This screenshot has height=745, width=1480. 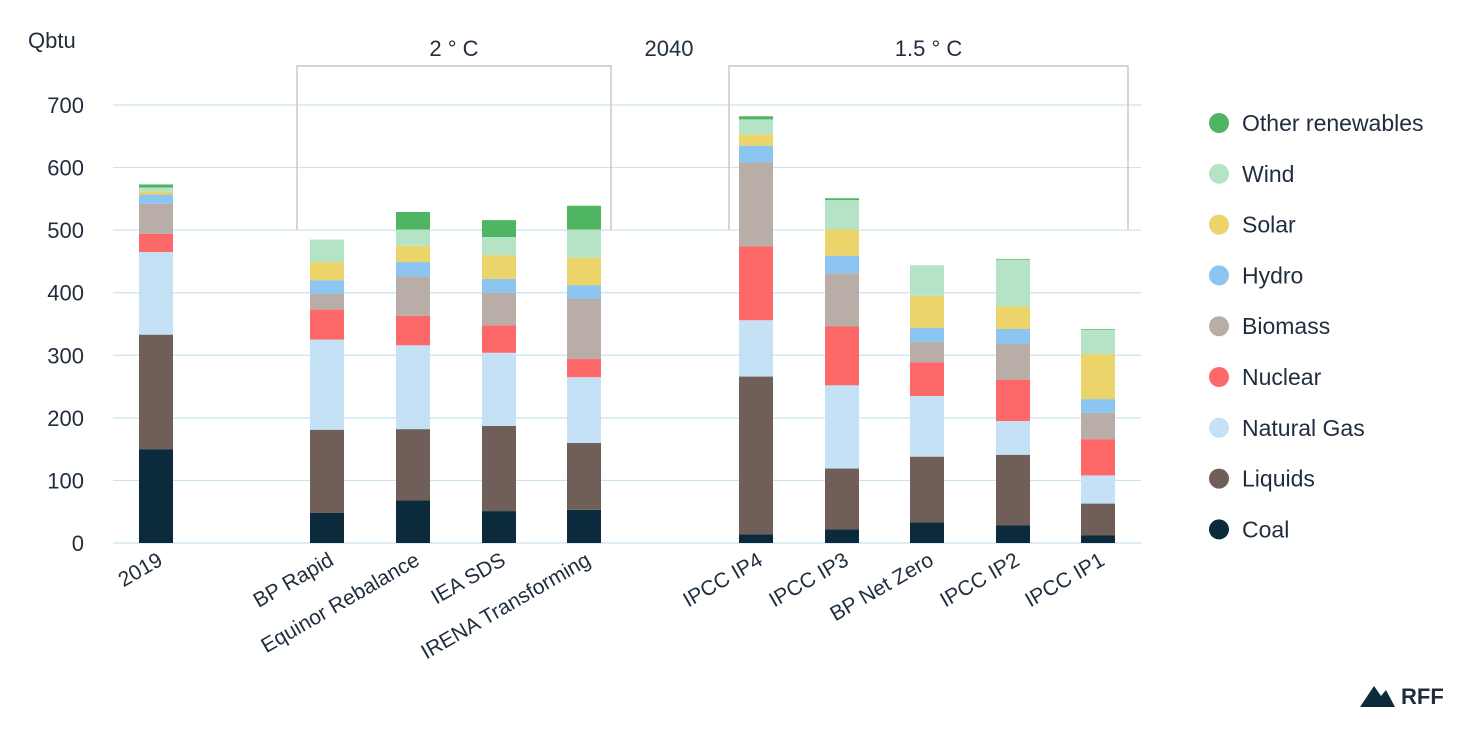 I want to click on legend-item: Biomass, so click(x=1269, y=326).